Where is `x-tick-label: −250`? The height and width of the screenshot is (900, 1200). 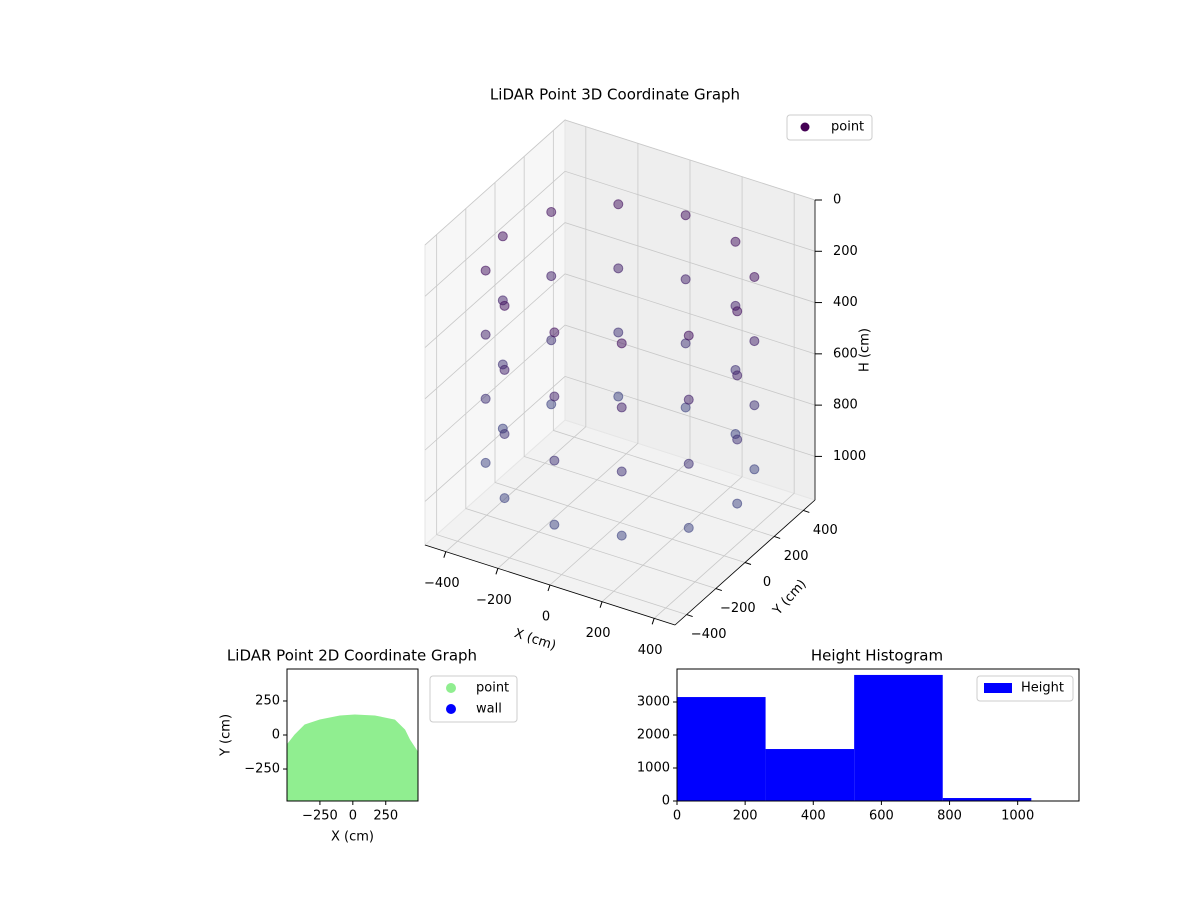
x-tick-label: −250 is located at coordinates (320, 816).